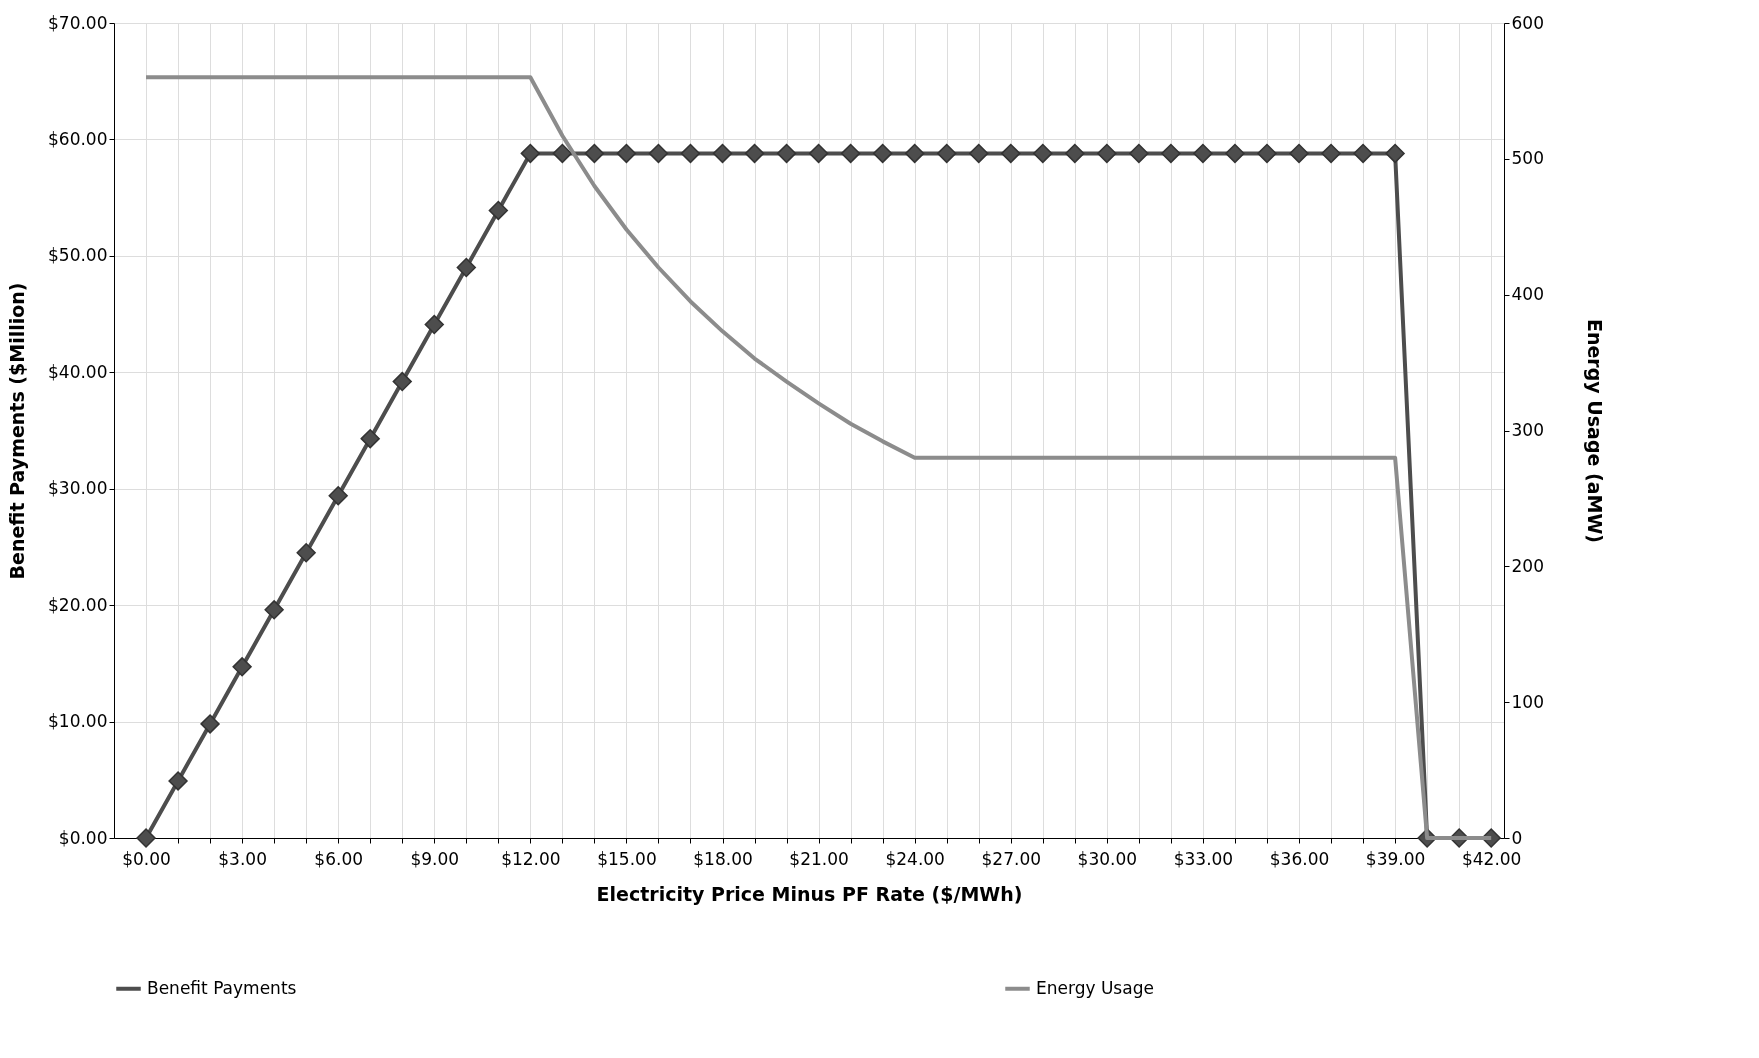 The image size is (1759, 1058). I want to click on y2-tick-label: 0, so click(1517, 837).